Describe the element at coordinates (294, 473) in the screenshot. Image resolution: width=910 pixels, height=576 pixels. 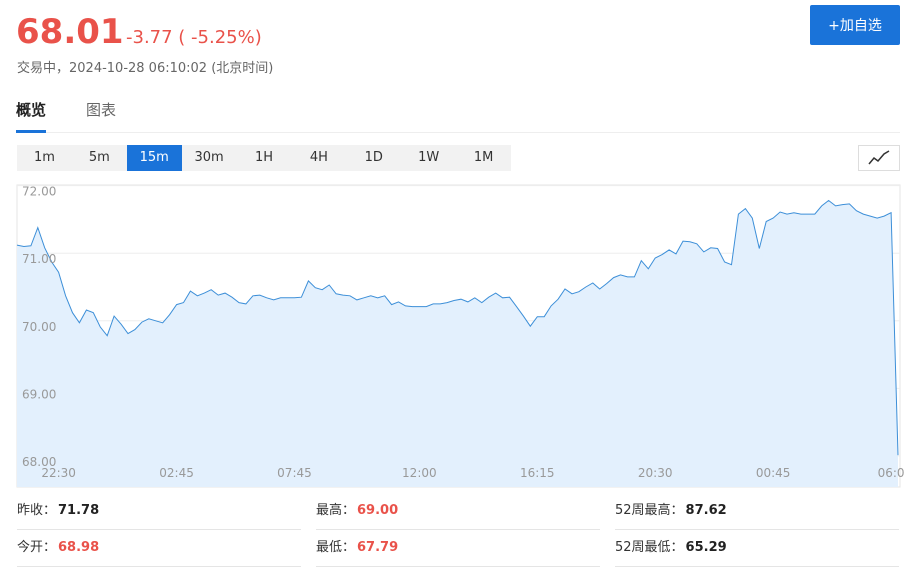
I see `x-tick-label: 07:45` at that location.